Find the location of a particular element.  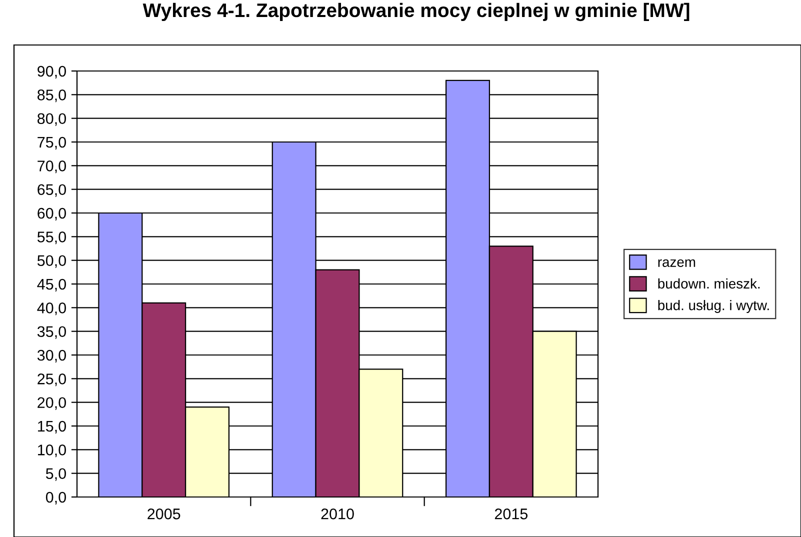

y-tick-label: 75,0 is located at coordinates (52, 143).